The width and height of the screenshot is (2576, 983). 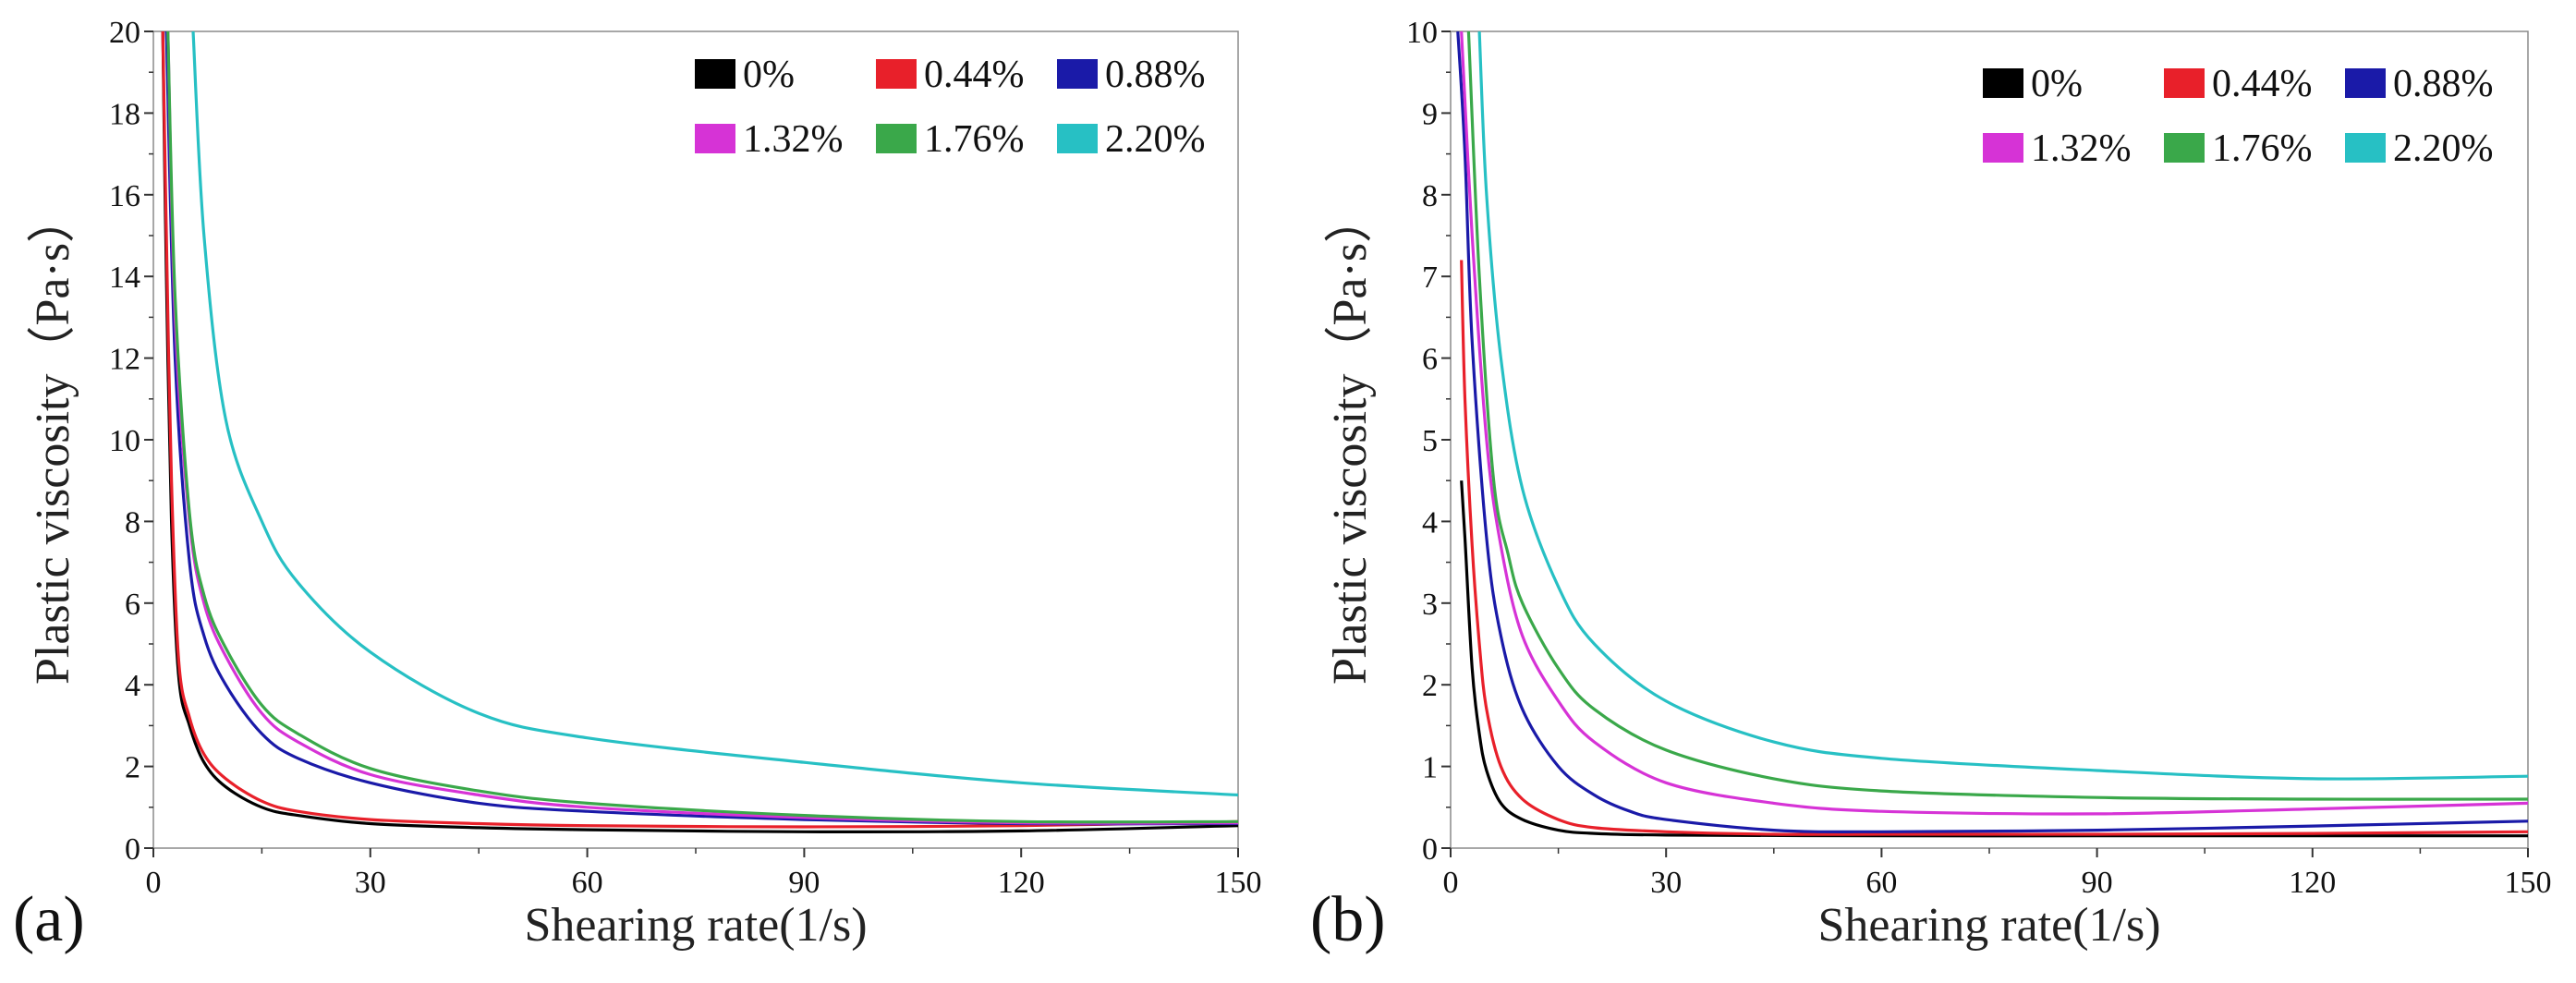 I want to click on panel-label: (a), so click(x=49, y=919).